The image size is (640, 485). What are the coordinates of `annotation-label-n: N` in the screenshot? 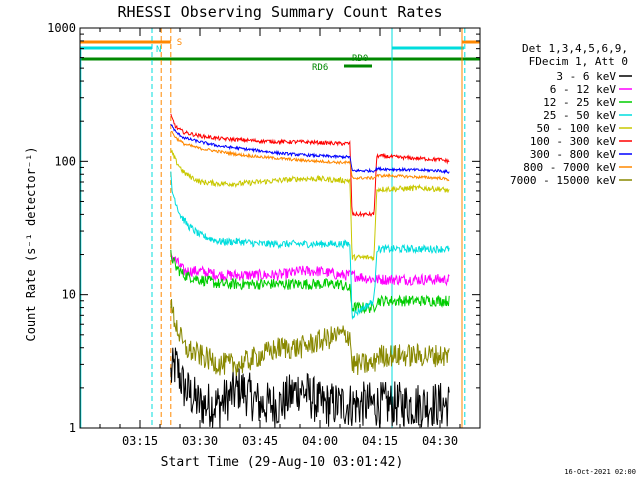 It's located at (158, 50).